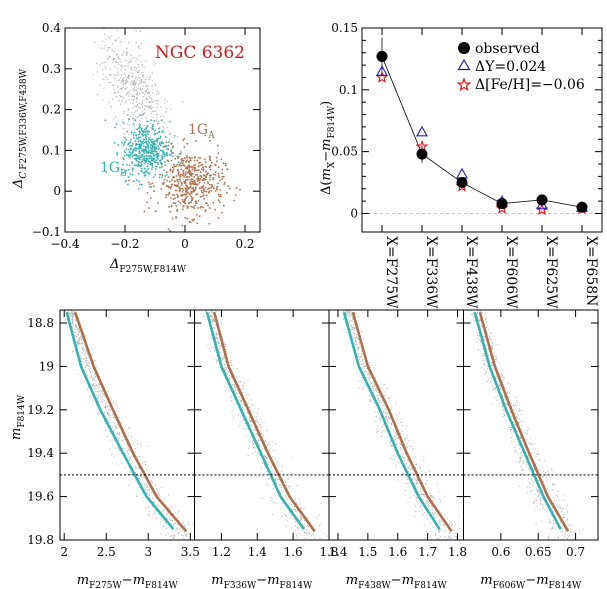  Describe the element at coordinates (517, 420) in the screenshot. I see `fiducial-1gb` at that location.